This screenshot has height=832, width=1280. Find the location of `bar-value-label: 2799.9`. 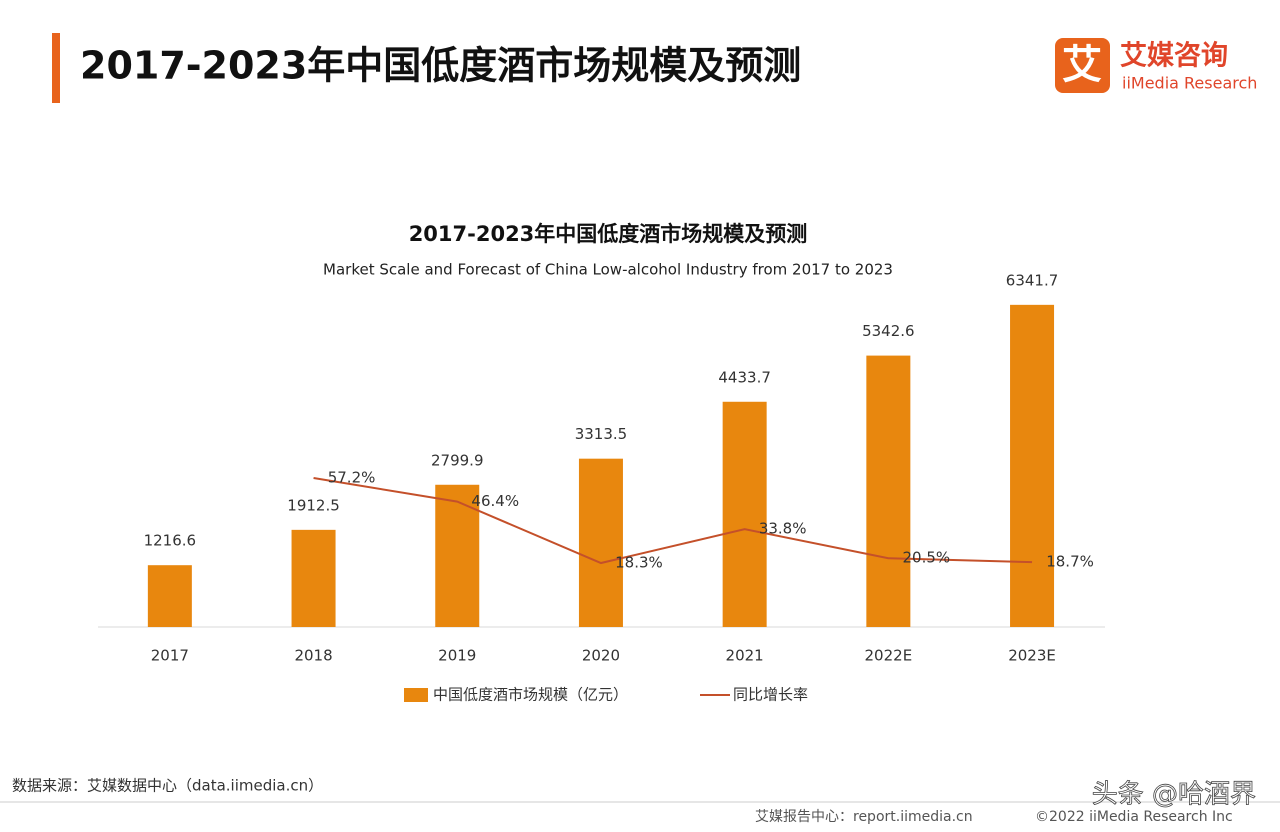

bar-value-label: 2799.9 is located at coordinates (457, 460).